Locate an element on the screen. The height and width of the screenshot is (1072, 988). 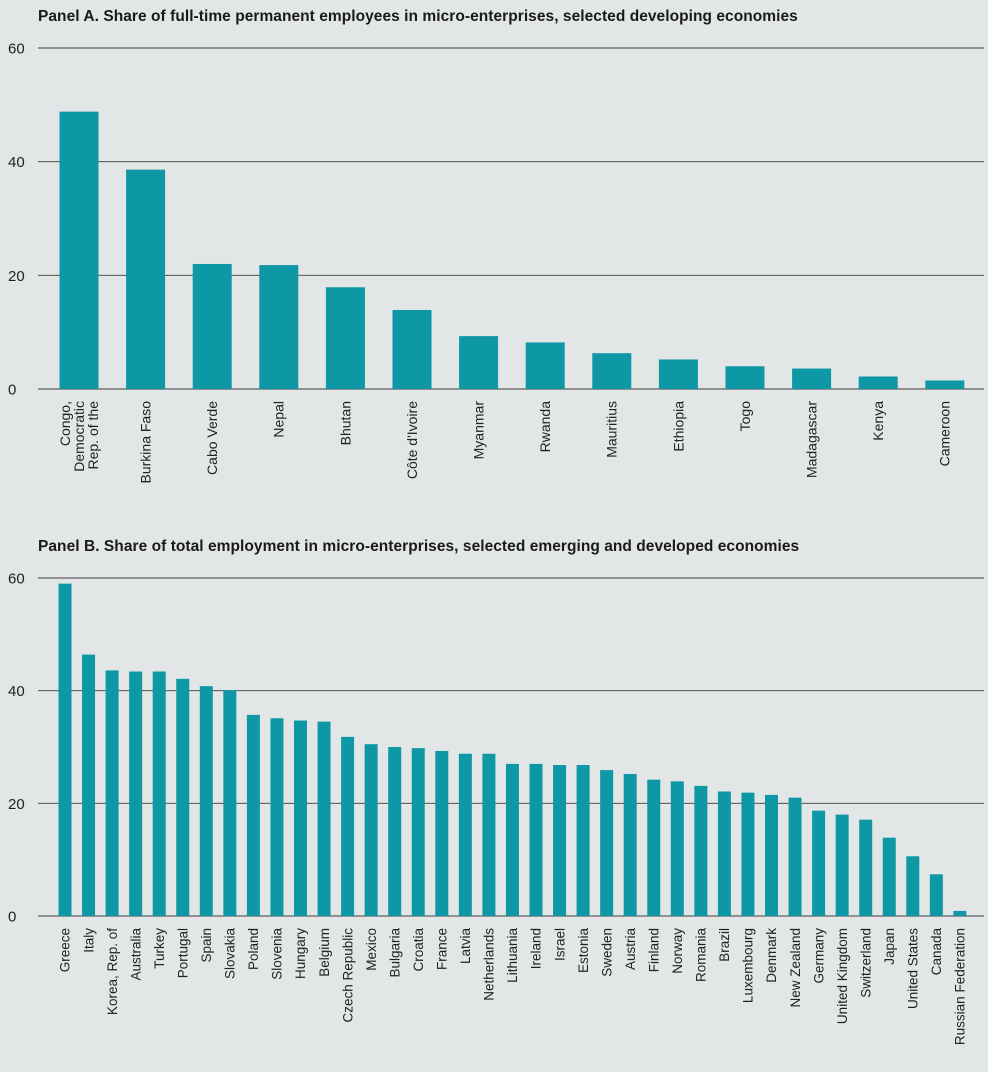
panel-b-category-label-line: Romania is located at coordinates (701, 955).